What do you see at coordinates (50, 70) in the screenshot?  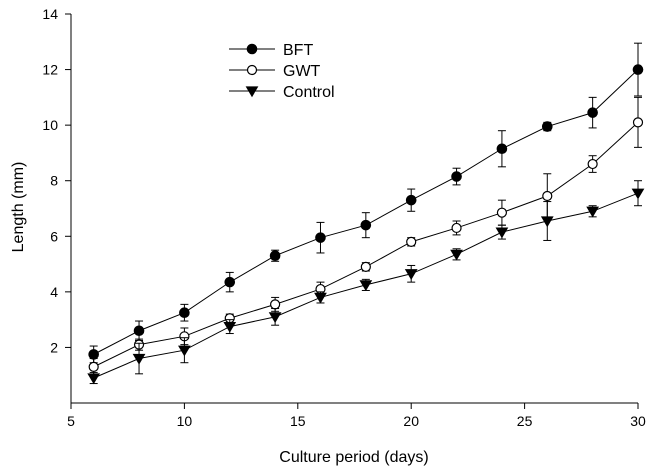 I see `y-tick-label: 12` at bounding box center [50, 70].